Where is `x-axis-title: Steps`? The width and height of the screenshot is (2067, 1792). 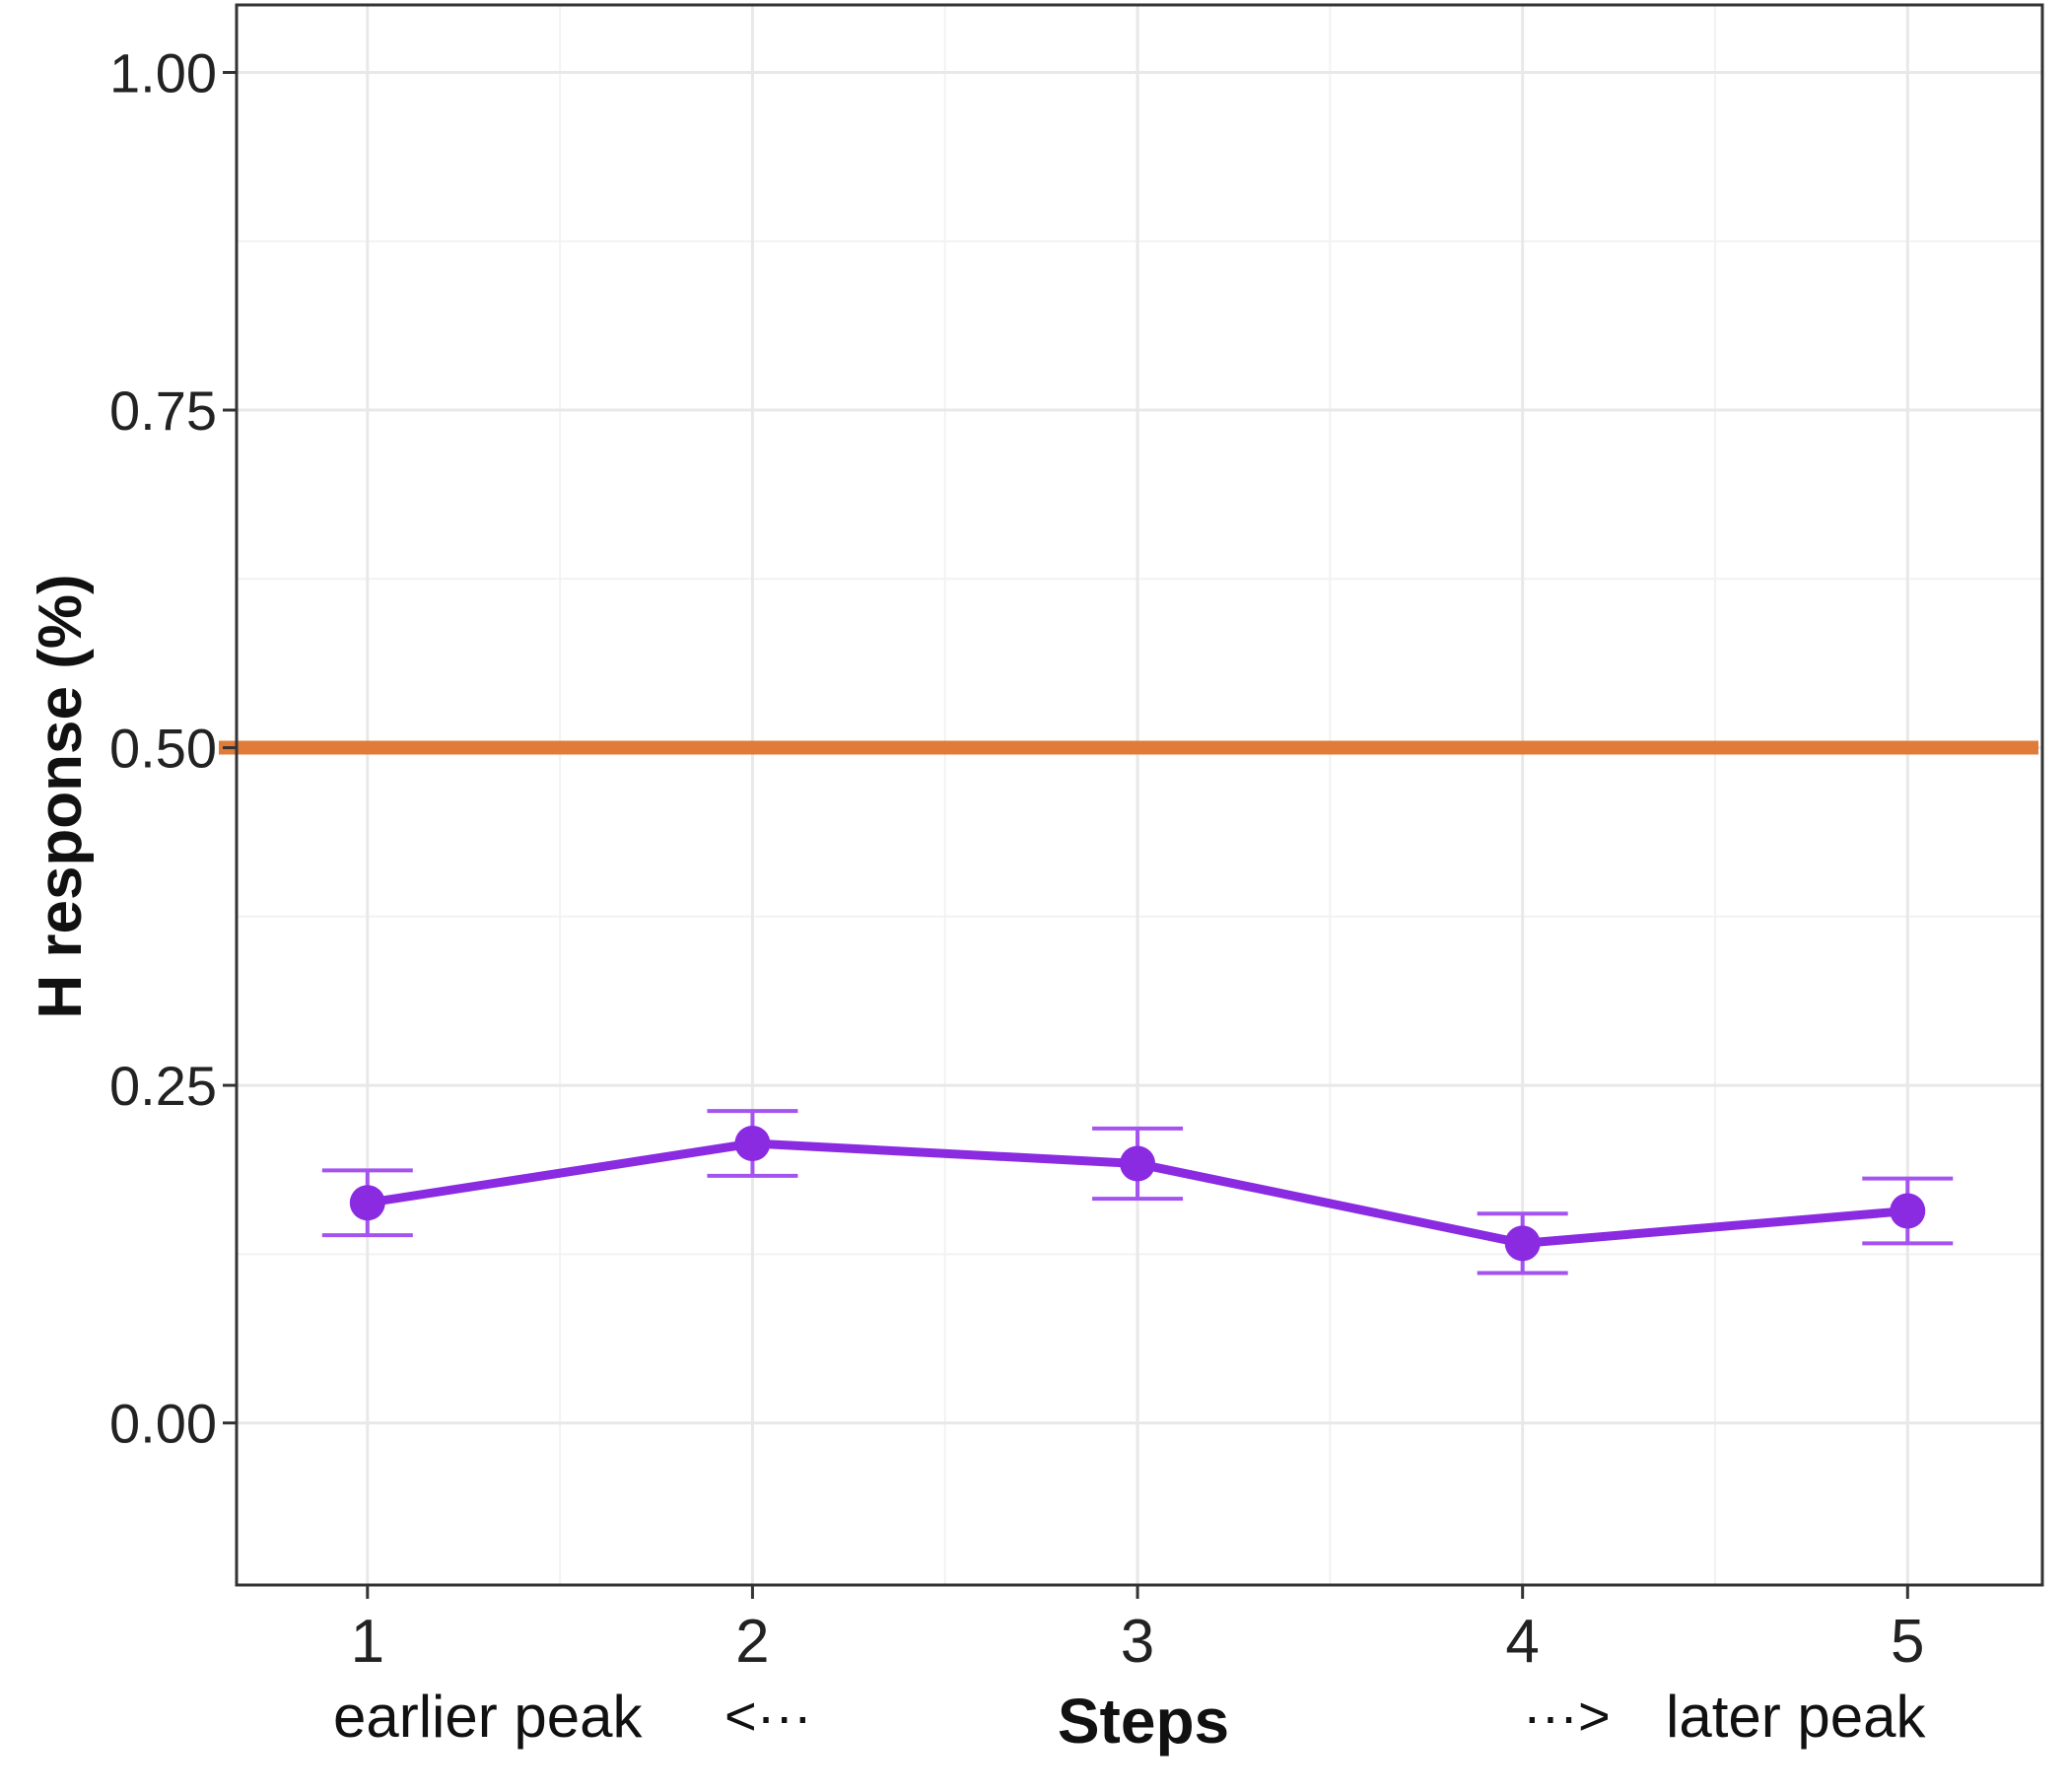 x-axis-title: Steps is located at coordinates (1143, 1722).